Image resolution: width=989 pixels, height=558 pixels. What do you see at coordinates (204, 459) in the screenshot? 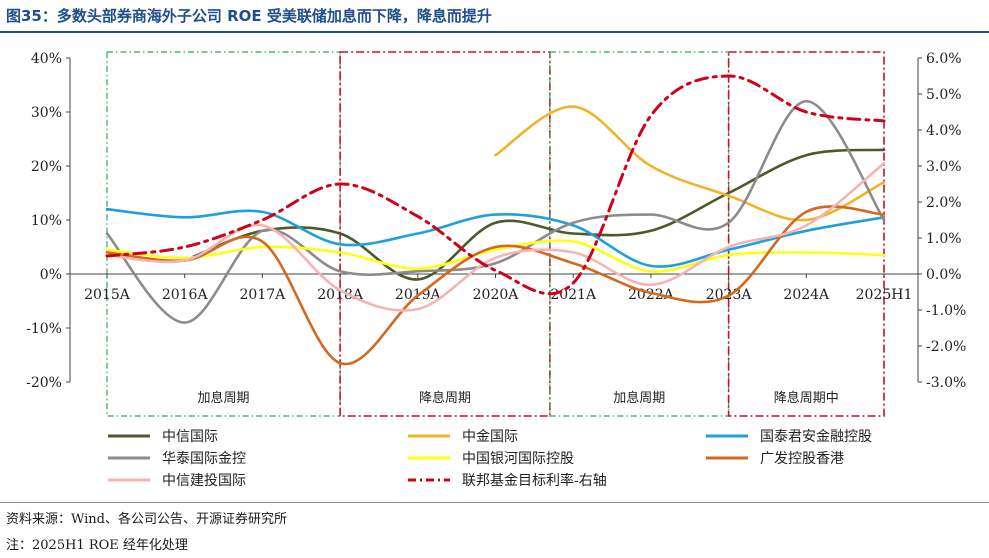
I see `legend-label-htsc: 华泰国际金控` at bounding box center [204, 459].